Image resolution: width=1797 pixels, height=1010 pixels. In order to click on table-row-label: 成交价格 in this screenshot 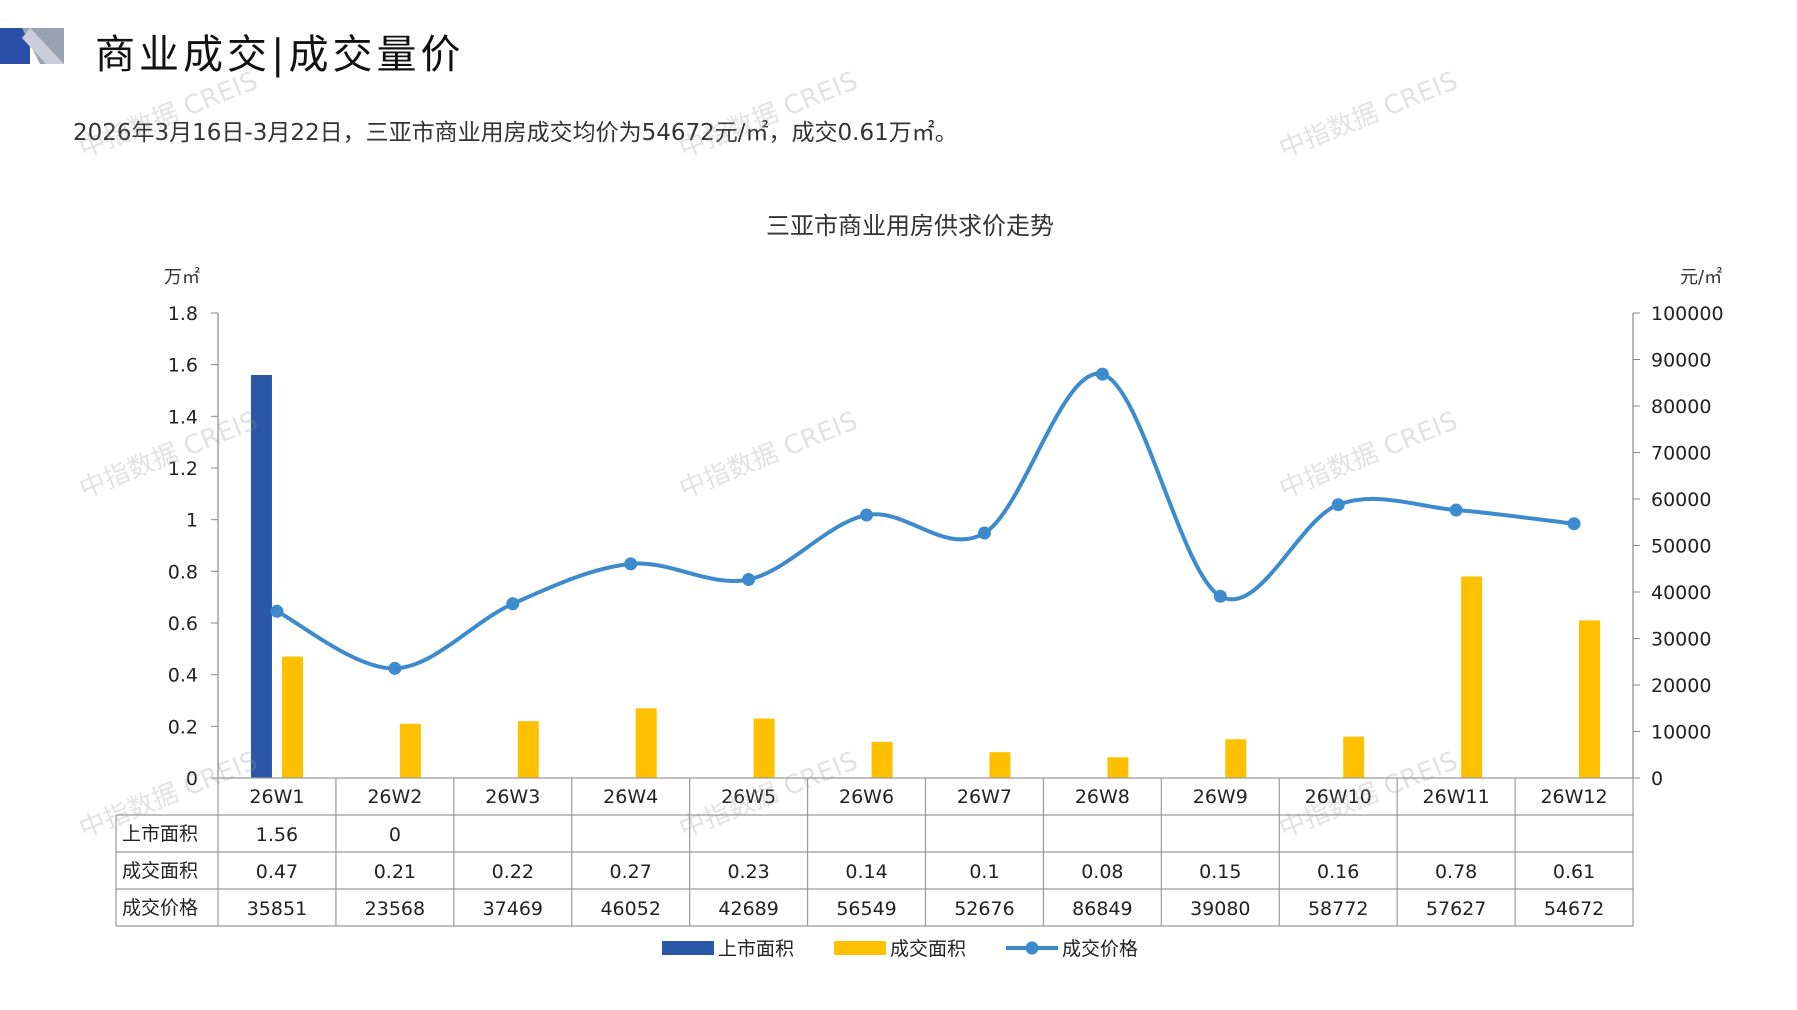, I will do `click(160, 908)`.